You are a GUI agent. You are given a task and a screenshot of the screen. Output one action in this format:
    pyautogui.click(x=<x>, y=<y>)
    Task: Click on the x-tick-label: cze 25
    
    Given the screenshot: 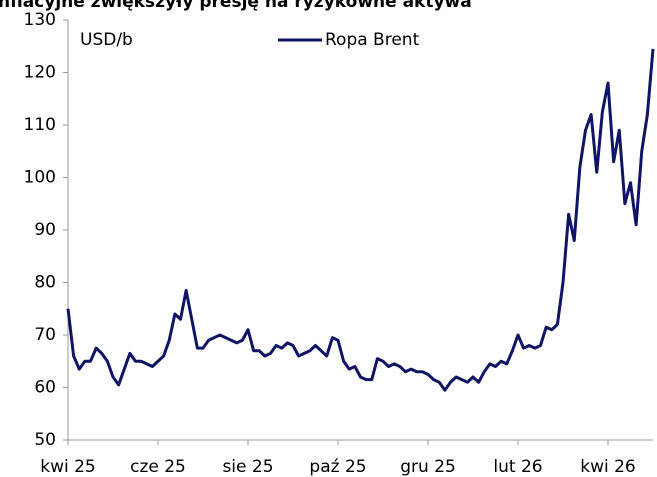 What is the action you would take?
    pyautogui.click(x=158, y=467)
    